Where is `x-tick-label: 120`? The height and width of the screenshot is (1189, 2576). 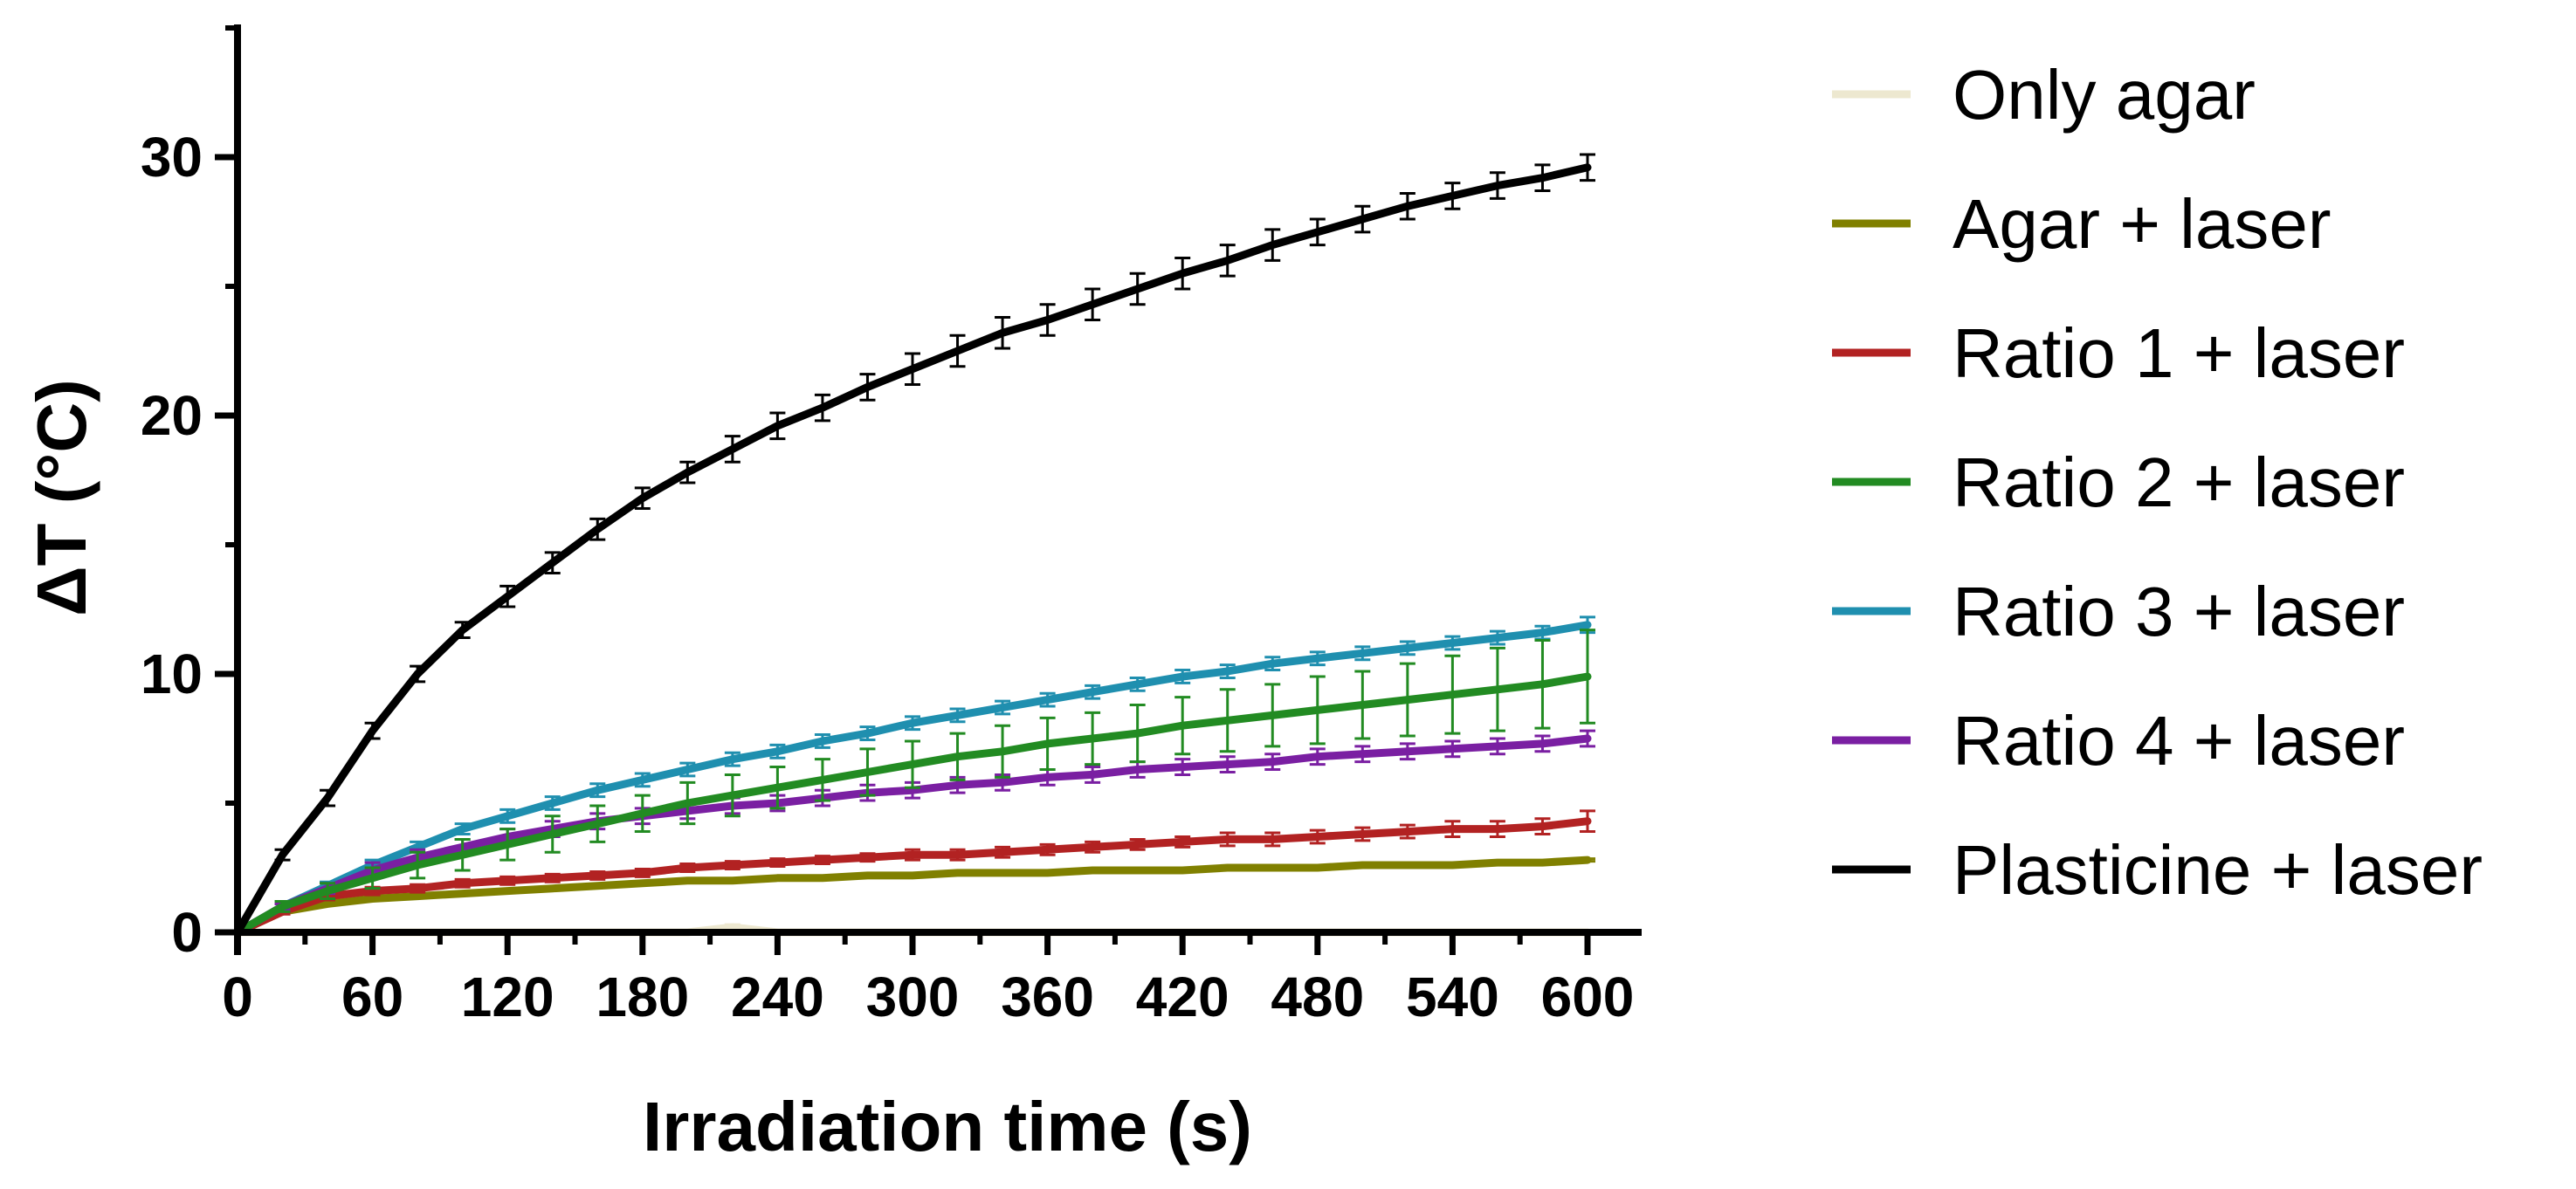 x-tick-label: 120 is located at coordinates (507, 997).